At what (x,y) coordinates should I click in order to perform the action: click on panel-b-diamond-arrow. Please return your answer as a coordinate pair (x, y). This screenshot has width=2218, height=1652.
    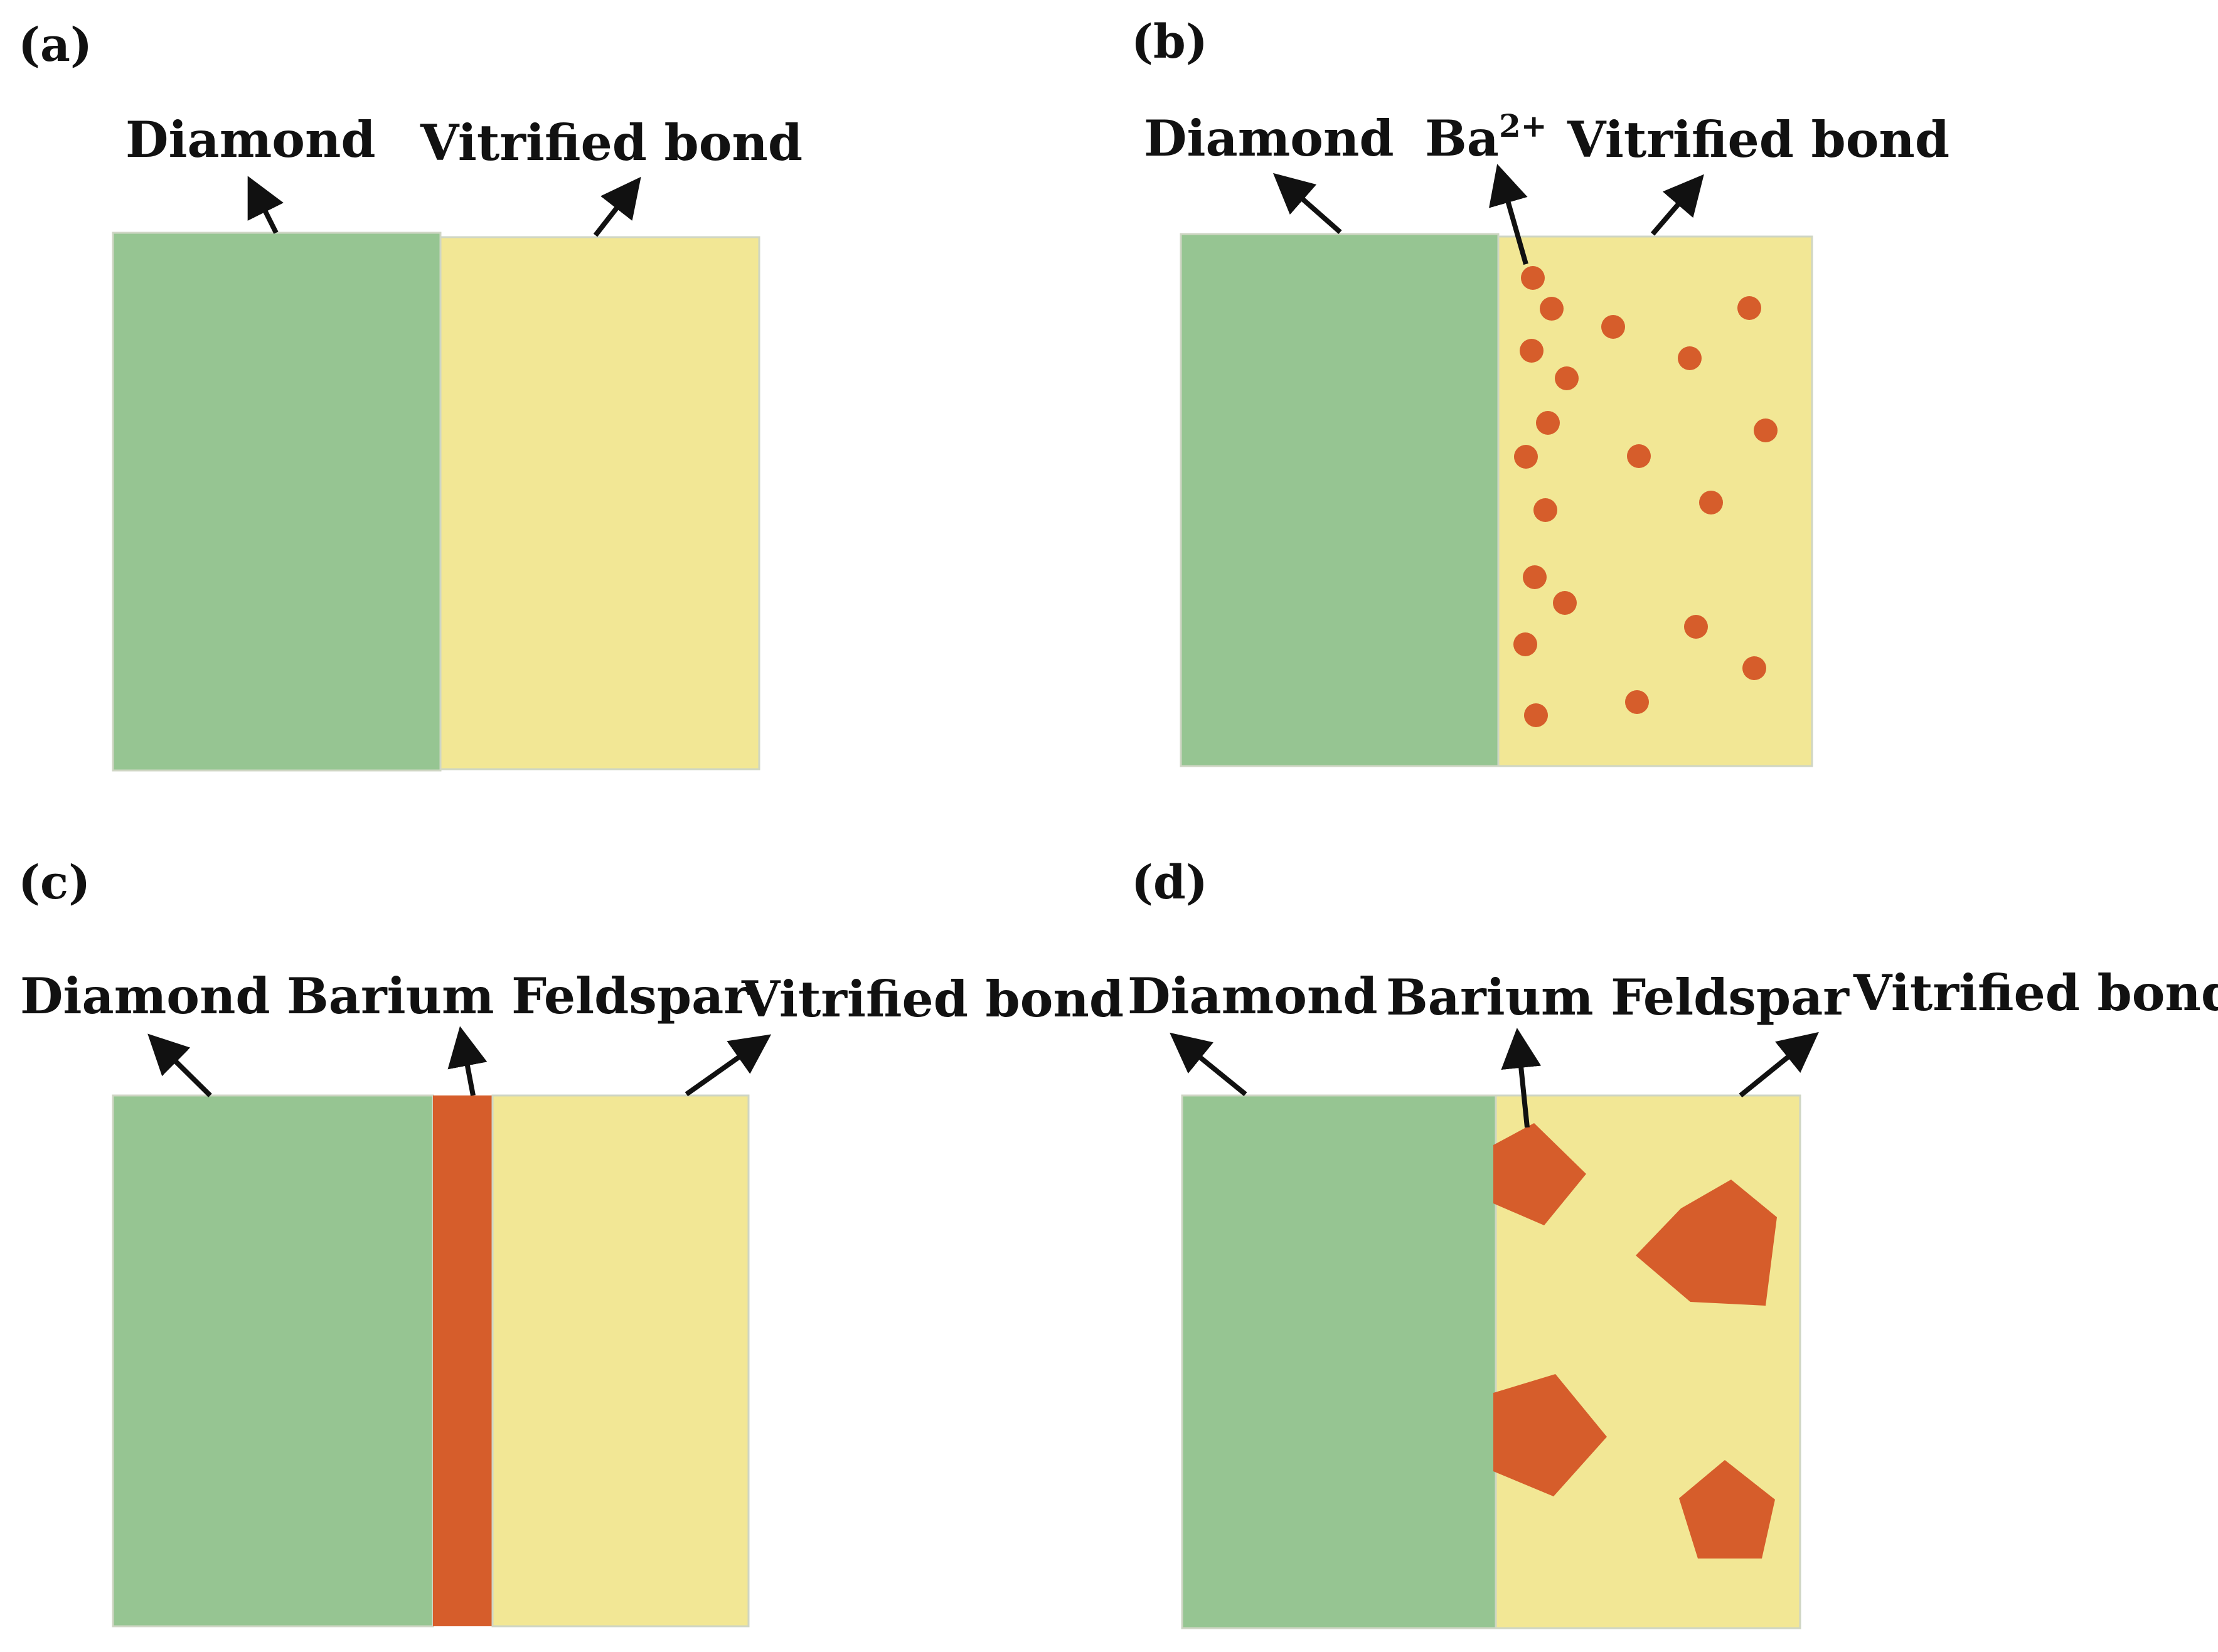
    Looking at the image, I should click on (1307, 204).